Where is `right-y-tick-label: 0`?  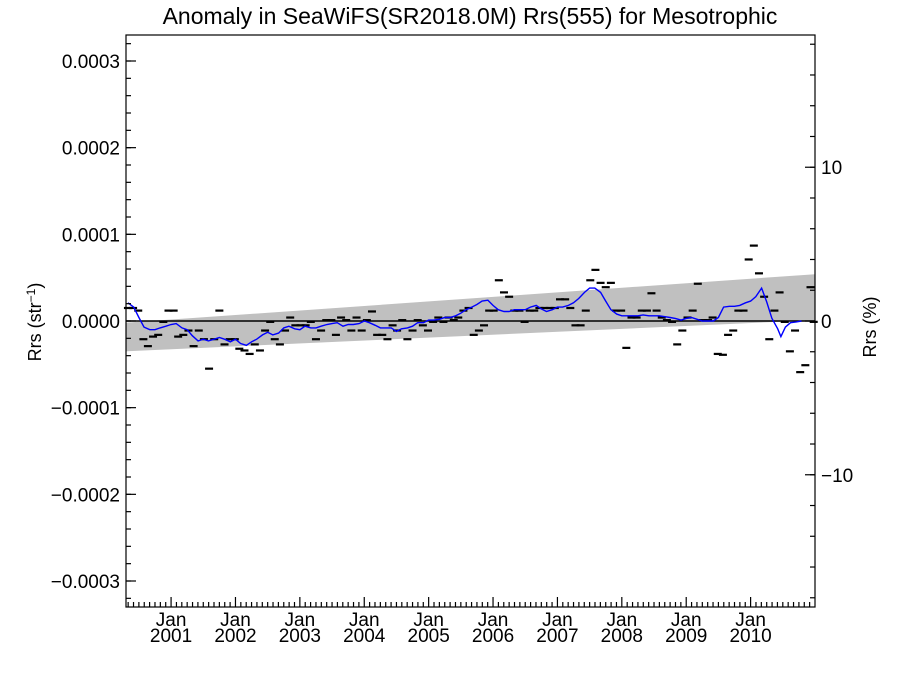 right-y-tick-label: 0 is located at coordinates (826, 322).